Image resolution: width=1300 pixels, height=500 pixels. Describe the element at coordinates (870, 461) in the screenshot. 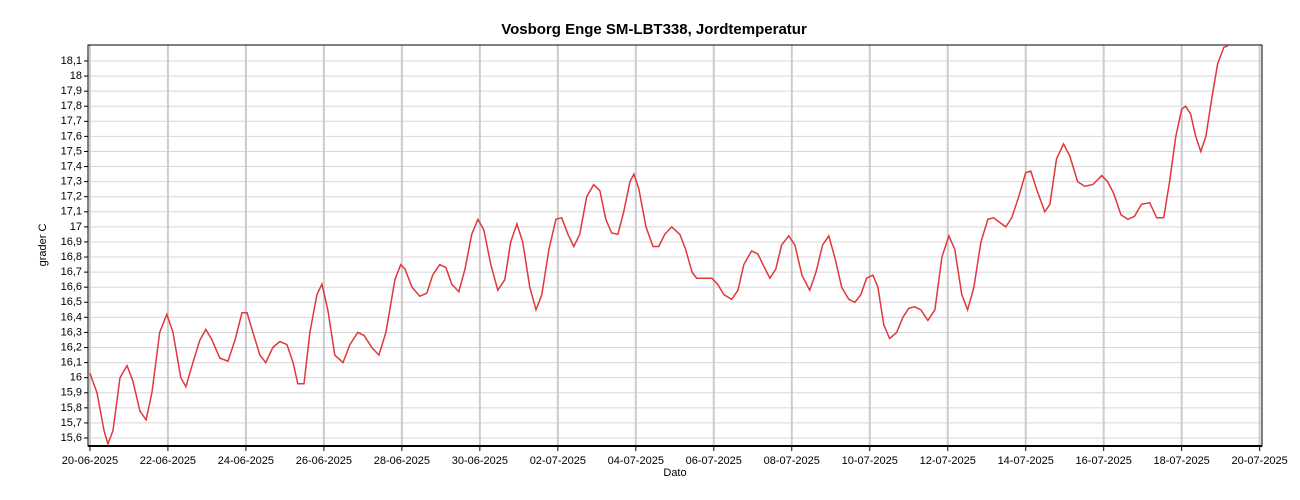

I see `x-tick-label: 10-07-2025` at that location.